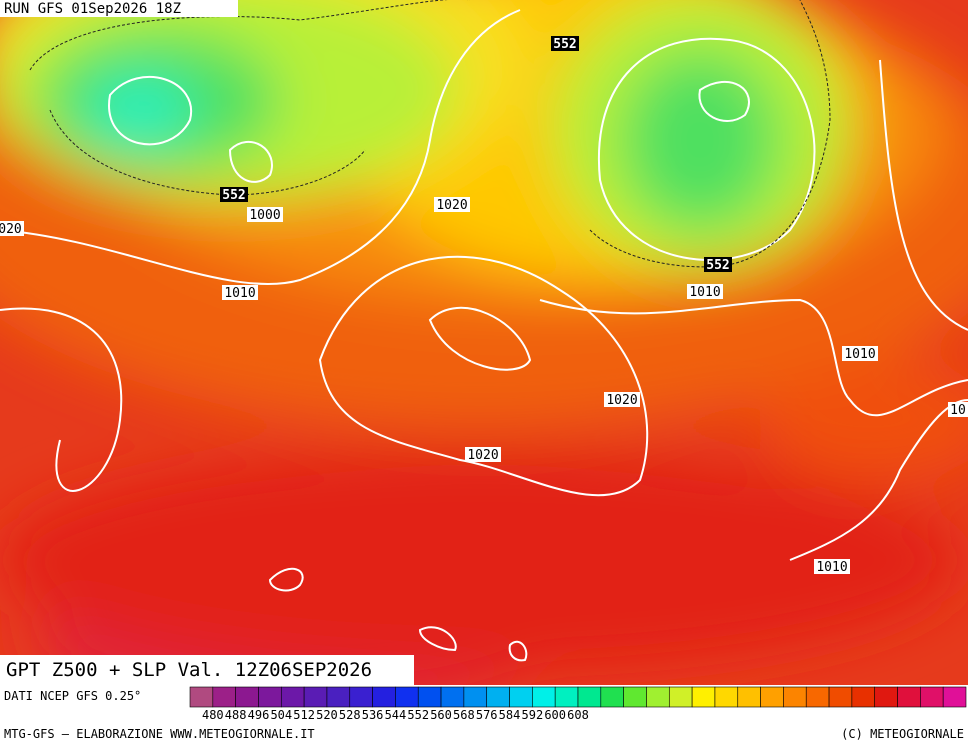 Image resolution: width=968 pixels, height=749 pixels. What do you see at coordinates (213, 715) in the screenshot?
I see `colorbar-label: 480` at bounding box center [213, 715].